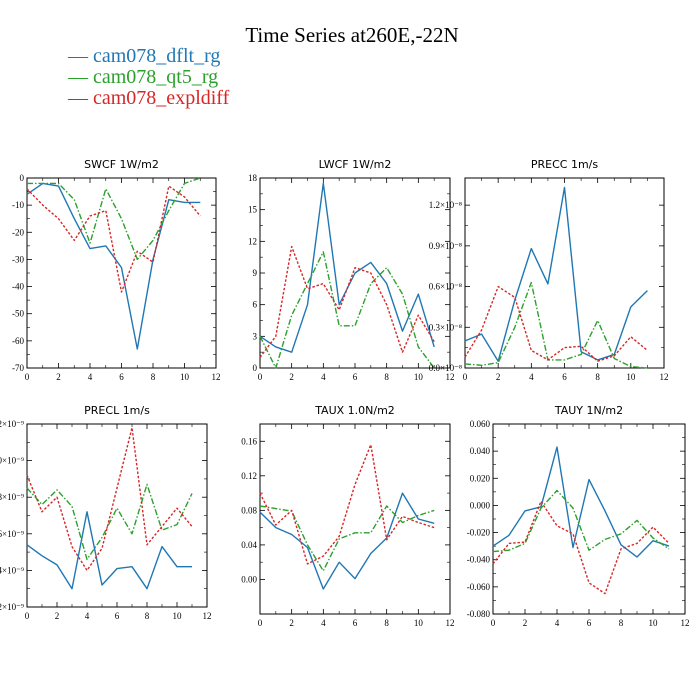  Describe the element at coordinates (18, 314) in the screenshot. I see `y-tick-label: -50` at that location.